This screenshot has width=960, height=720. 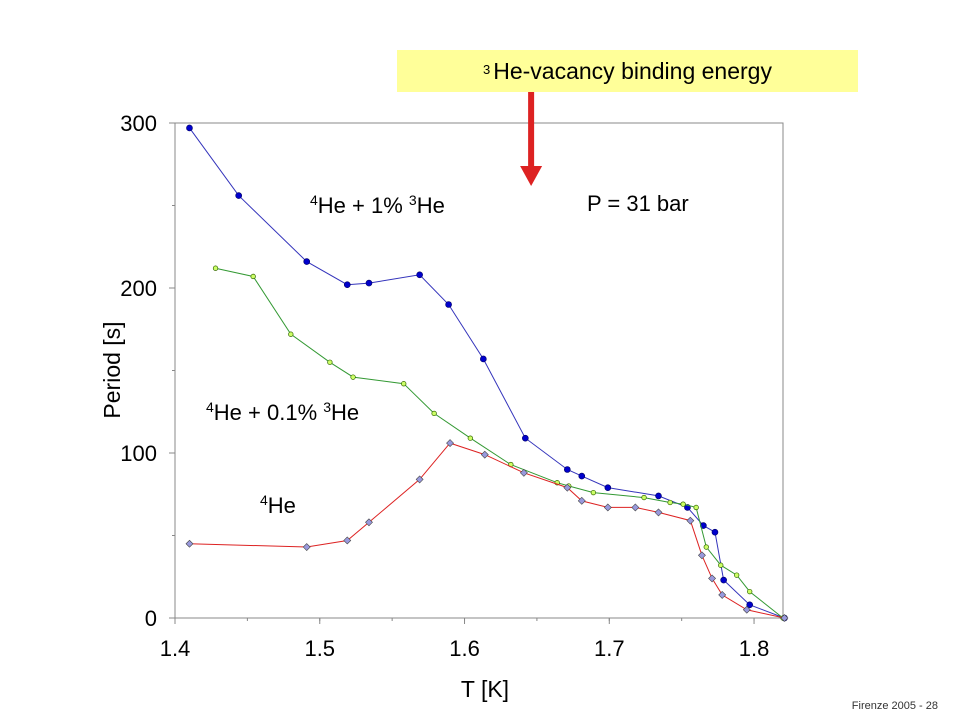 What do you see at coordinates (531, 176) in the screenshot?
I see `arrow-head` at bounding box center [531, 176].